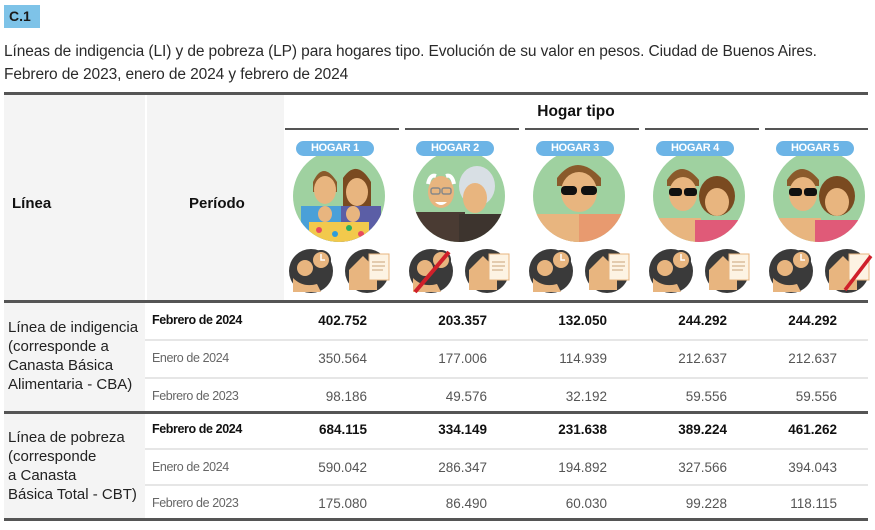  I want to click on value-cell: 286.347, so click(462, 467).